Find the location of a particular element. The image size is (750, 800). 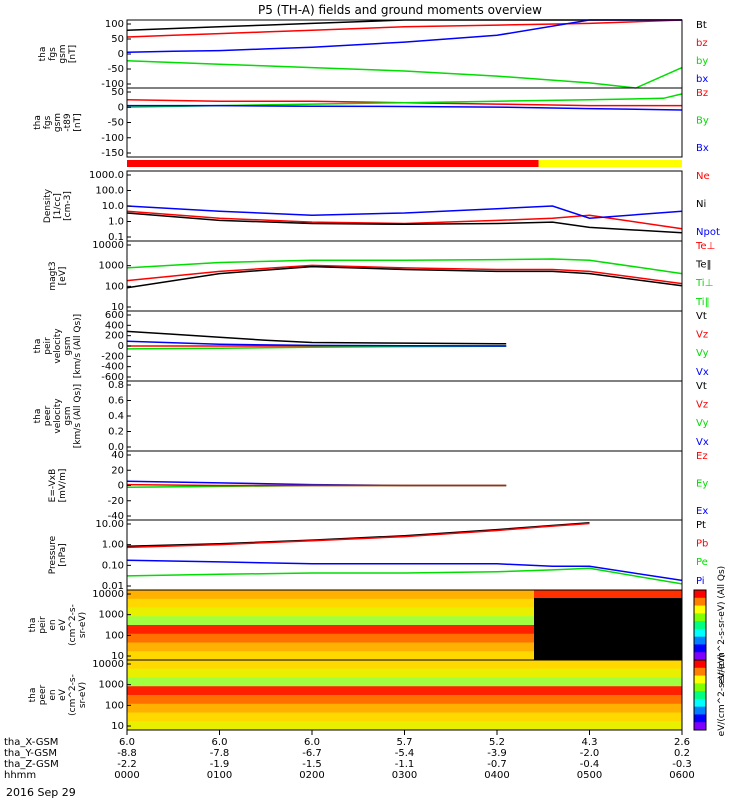

y-tick-label: -600 is located at coordinates (112, 377).